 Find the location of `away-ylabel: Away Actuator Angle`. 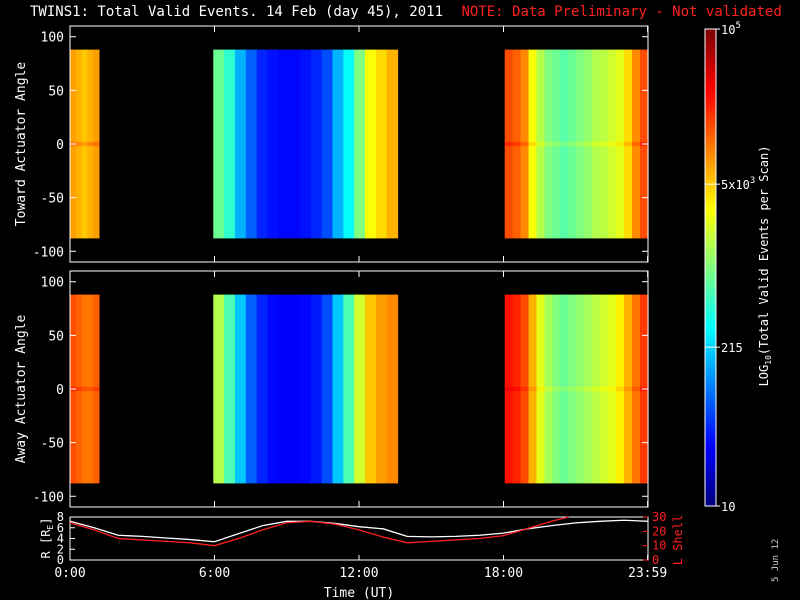

away-ylabel: Away Actuator Angle is located at coordinates (21, 388).